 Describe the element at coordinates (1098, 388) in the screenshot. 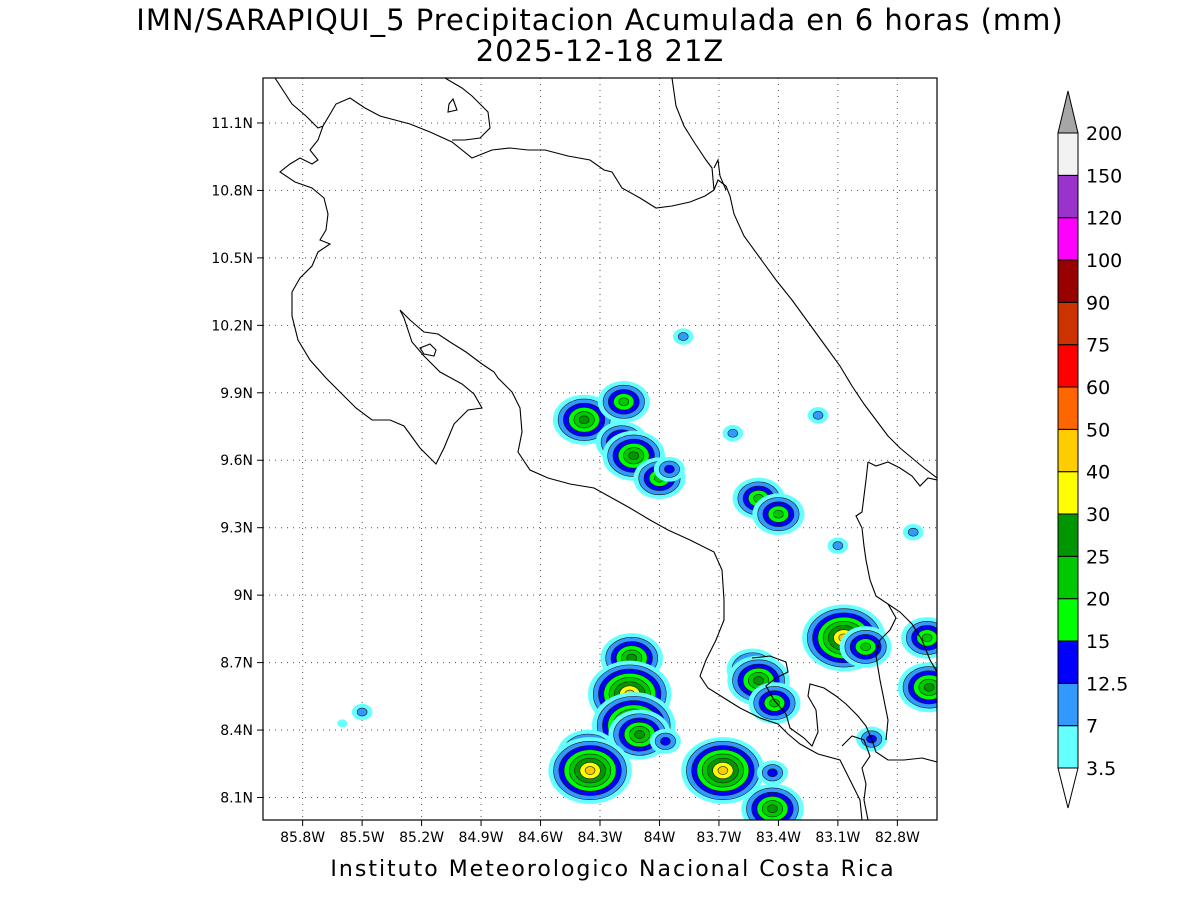

I see `colorbar-label: 60` at that location.